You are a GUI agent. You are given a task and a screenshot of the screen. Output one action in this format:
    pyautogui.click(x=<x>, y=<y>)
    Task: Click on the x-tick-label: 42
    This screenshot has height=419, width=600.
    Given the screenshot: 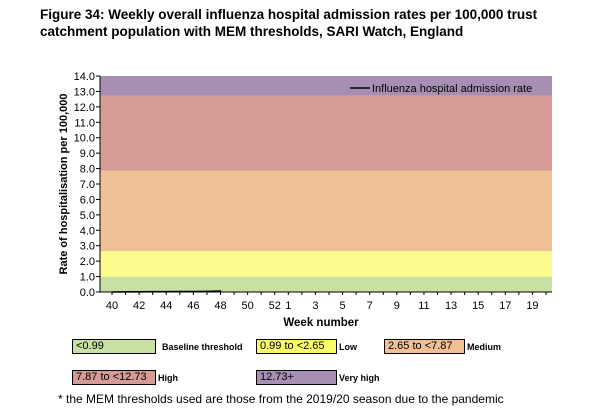 What is the action you would take?
    pyautogui.click(x=139, y=306)
    